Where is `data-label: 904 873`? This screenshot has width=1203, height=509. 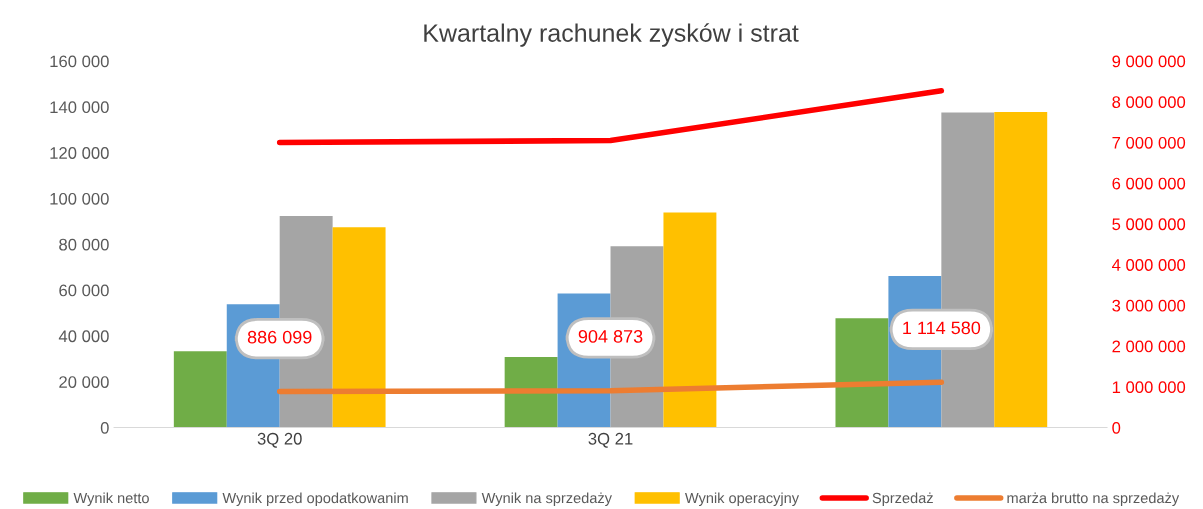 data-label: 904 873 is located at coordinates (610, 336).